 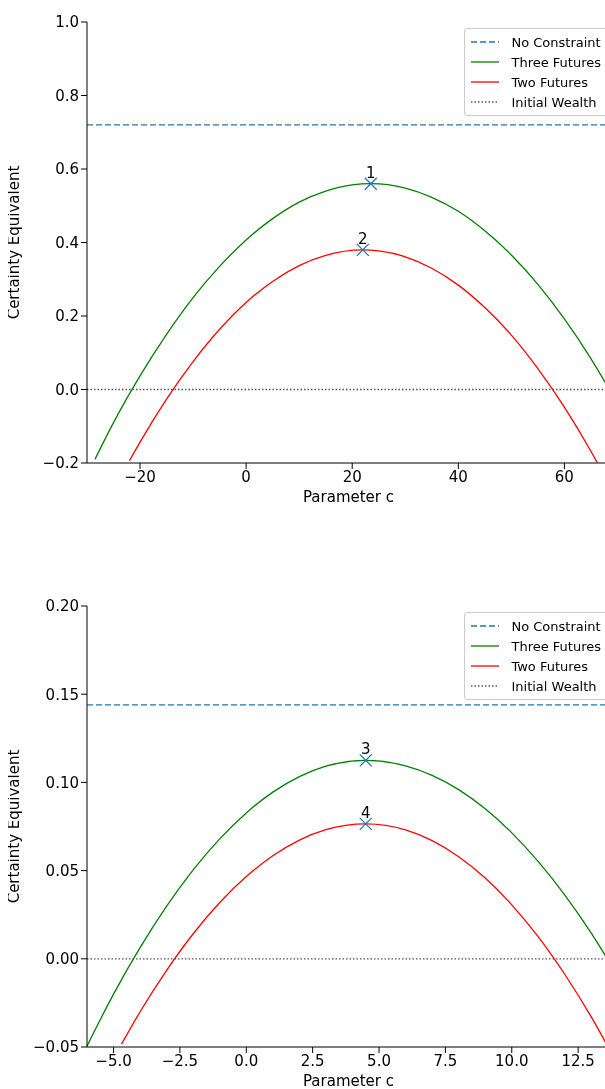 I want to click on y-tick-label: 0.2, so click(x=67, y=316).